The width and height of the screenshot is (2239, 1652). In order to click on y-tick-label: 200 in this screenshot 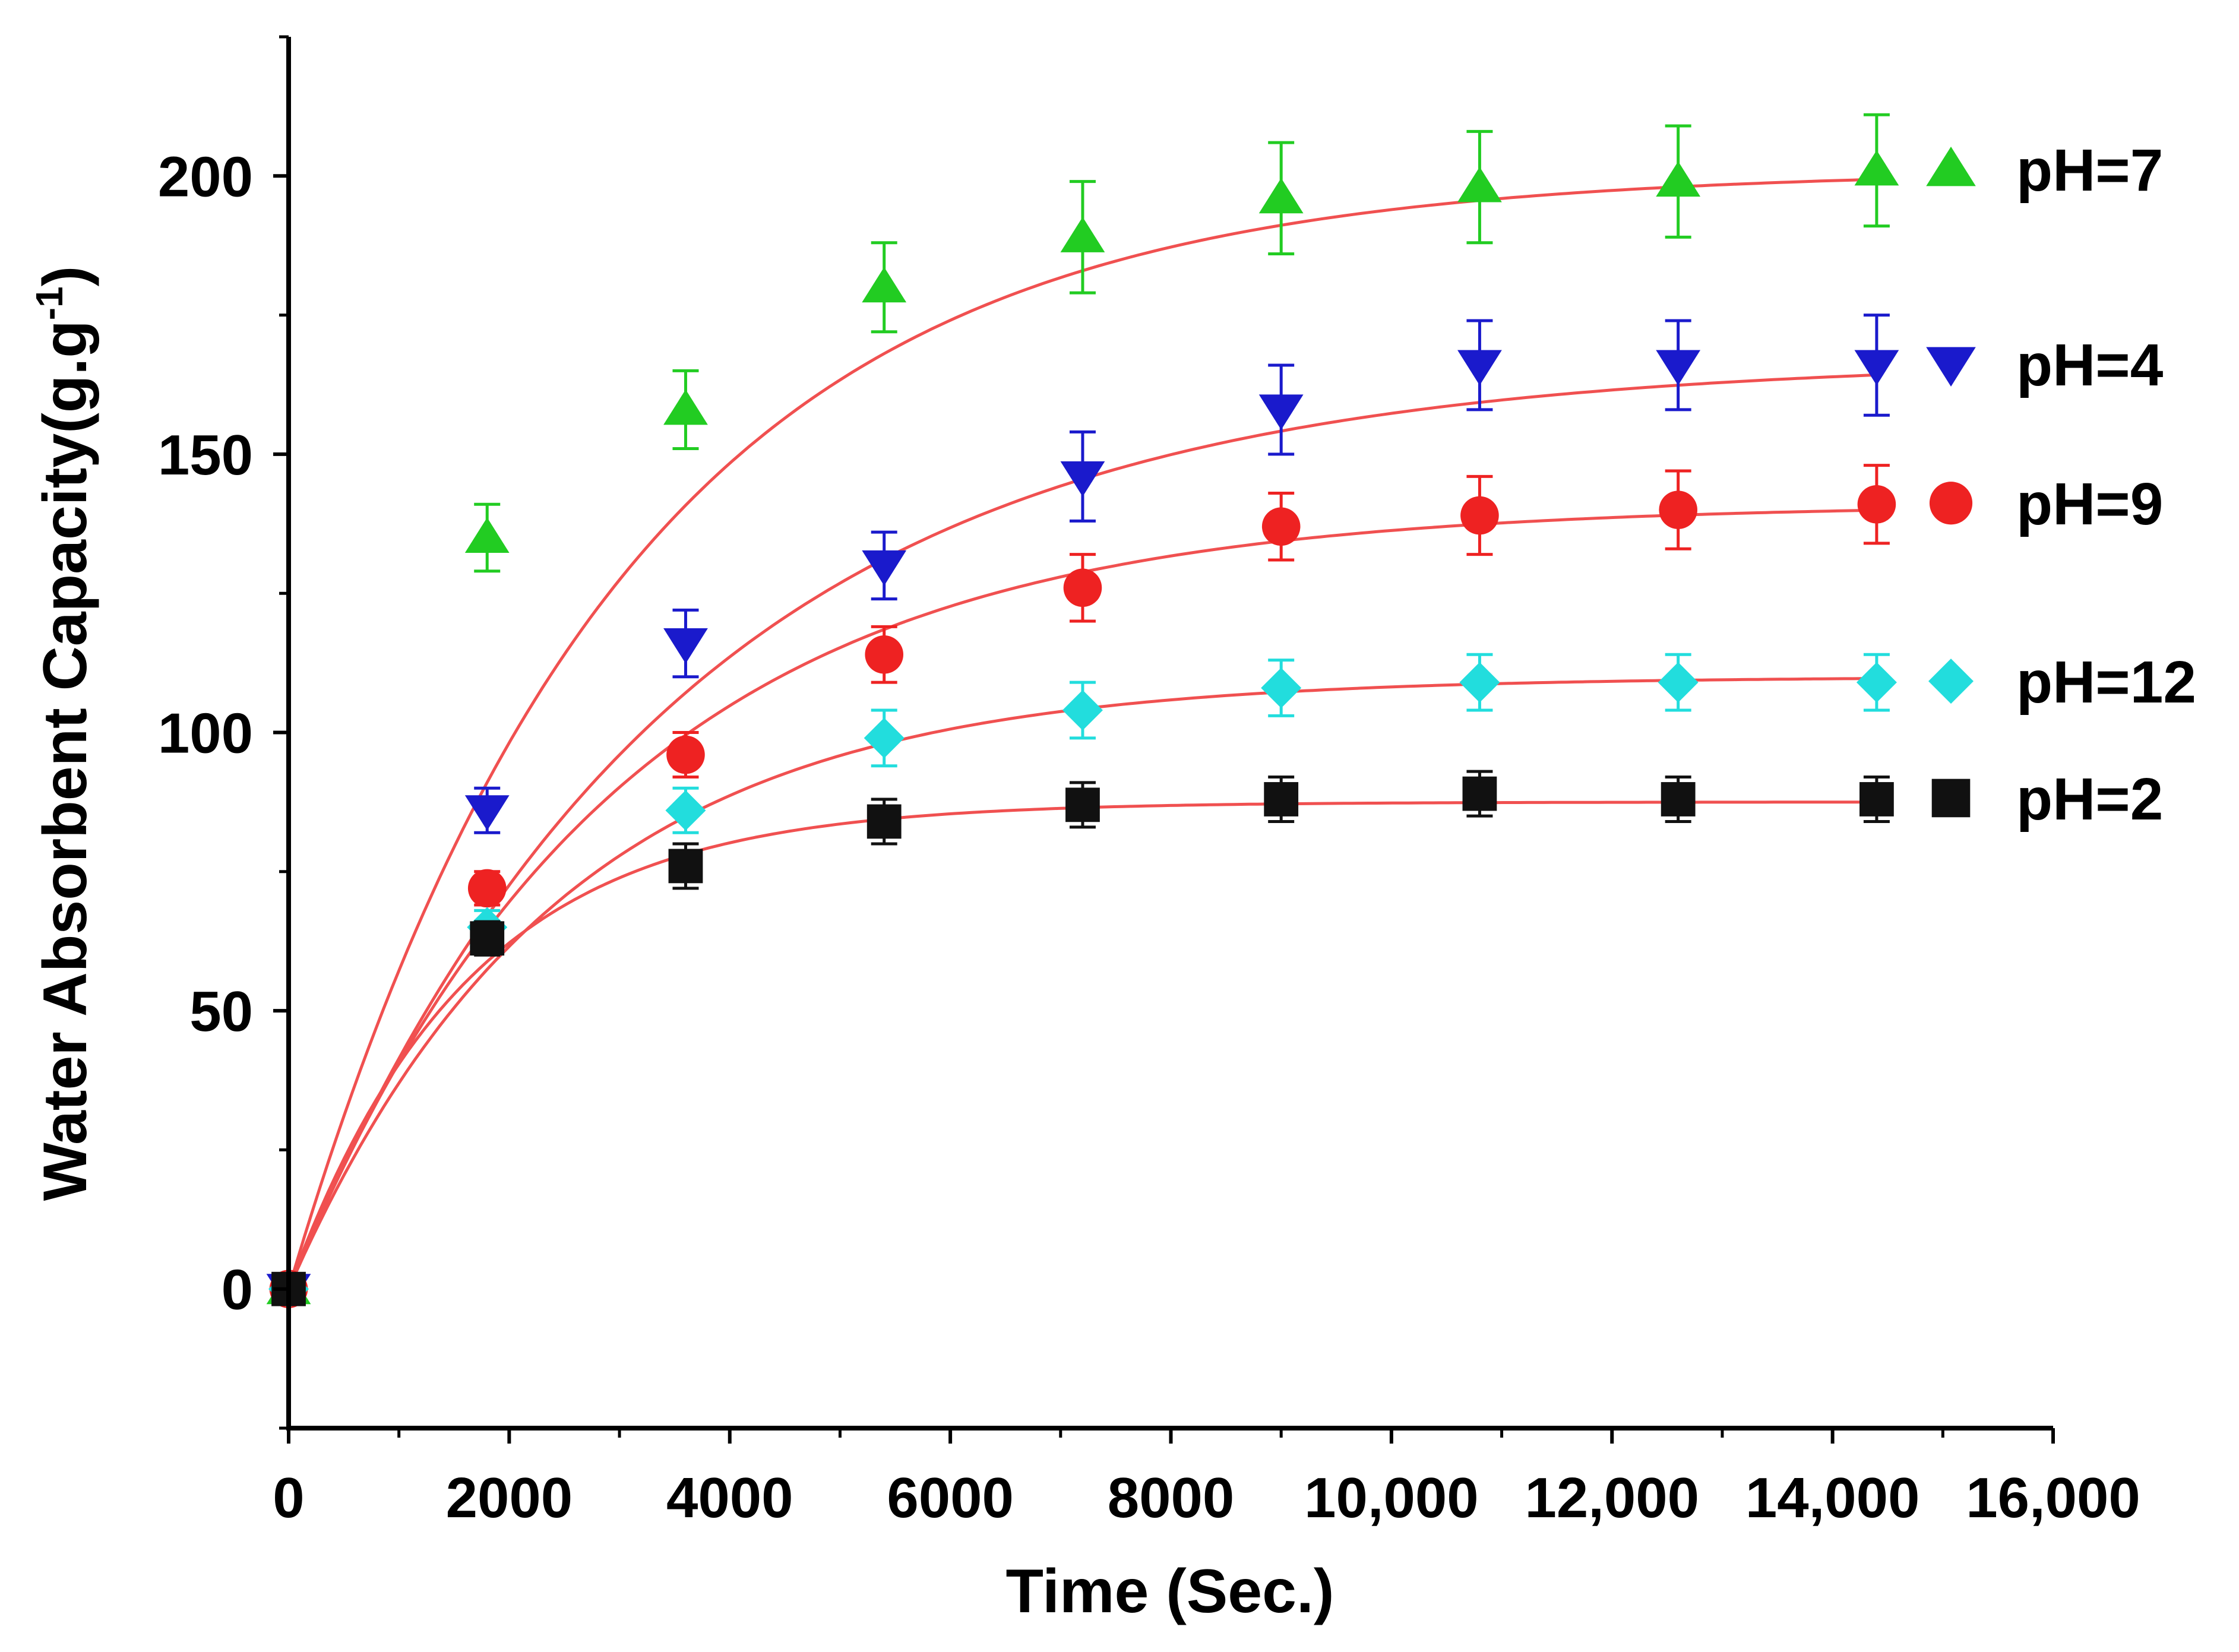, I will do `click(205, 176)`.